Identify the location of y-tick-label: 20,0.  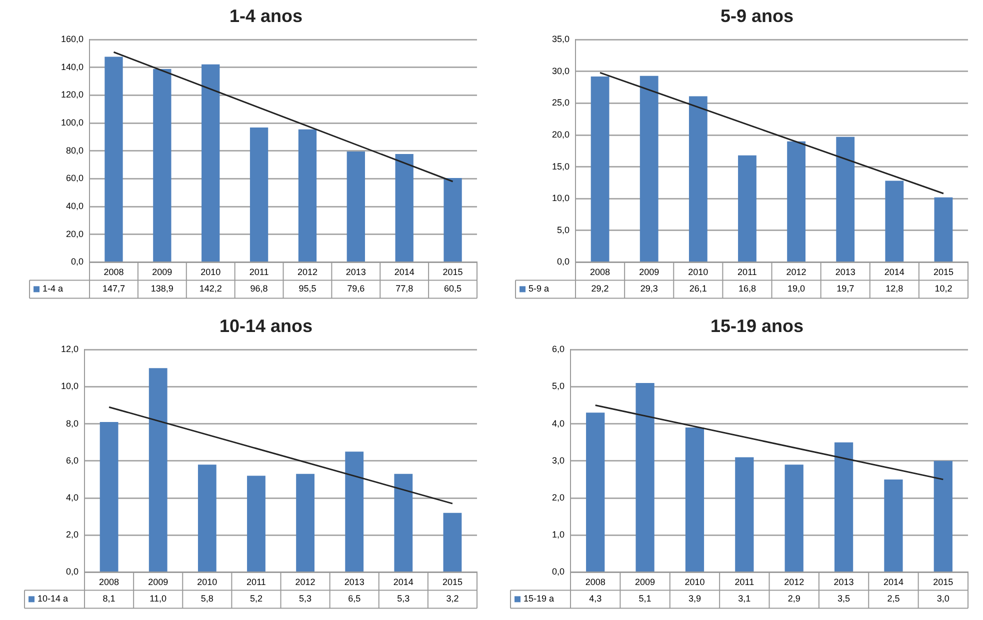
(75, 233).